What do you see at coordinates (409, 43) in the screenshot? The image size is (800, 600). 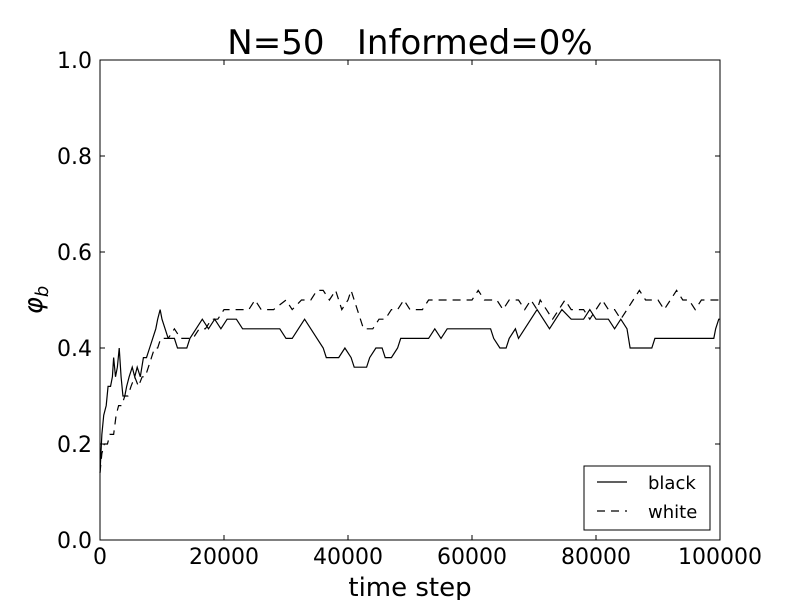 I see `chart-title: N=50 Informed=0%` at bounding box center [409, 43].